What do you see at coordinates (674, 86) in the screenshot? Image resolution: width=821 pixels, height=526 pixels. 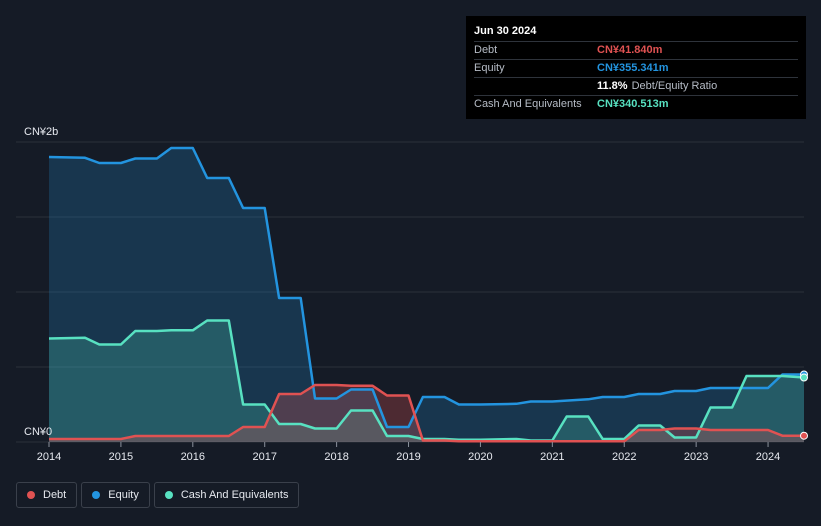 I see `tooltip-ratio-label: Debt/Equity Ratio` at bounding box center [674, 86].